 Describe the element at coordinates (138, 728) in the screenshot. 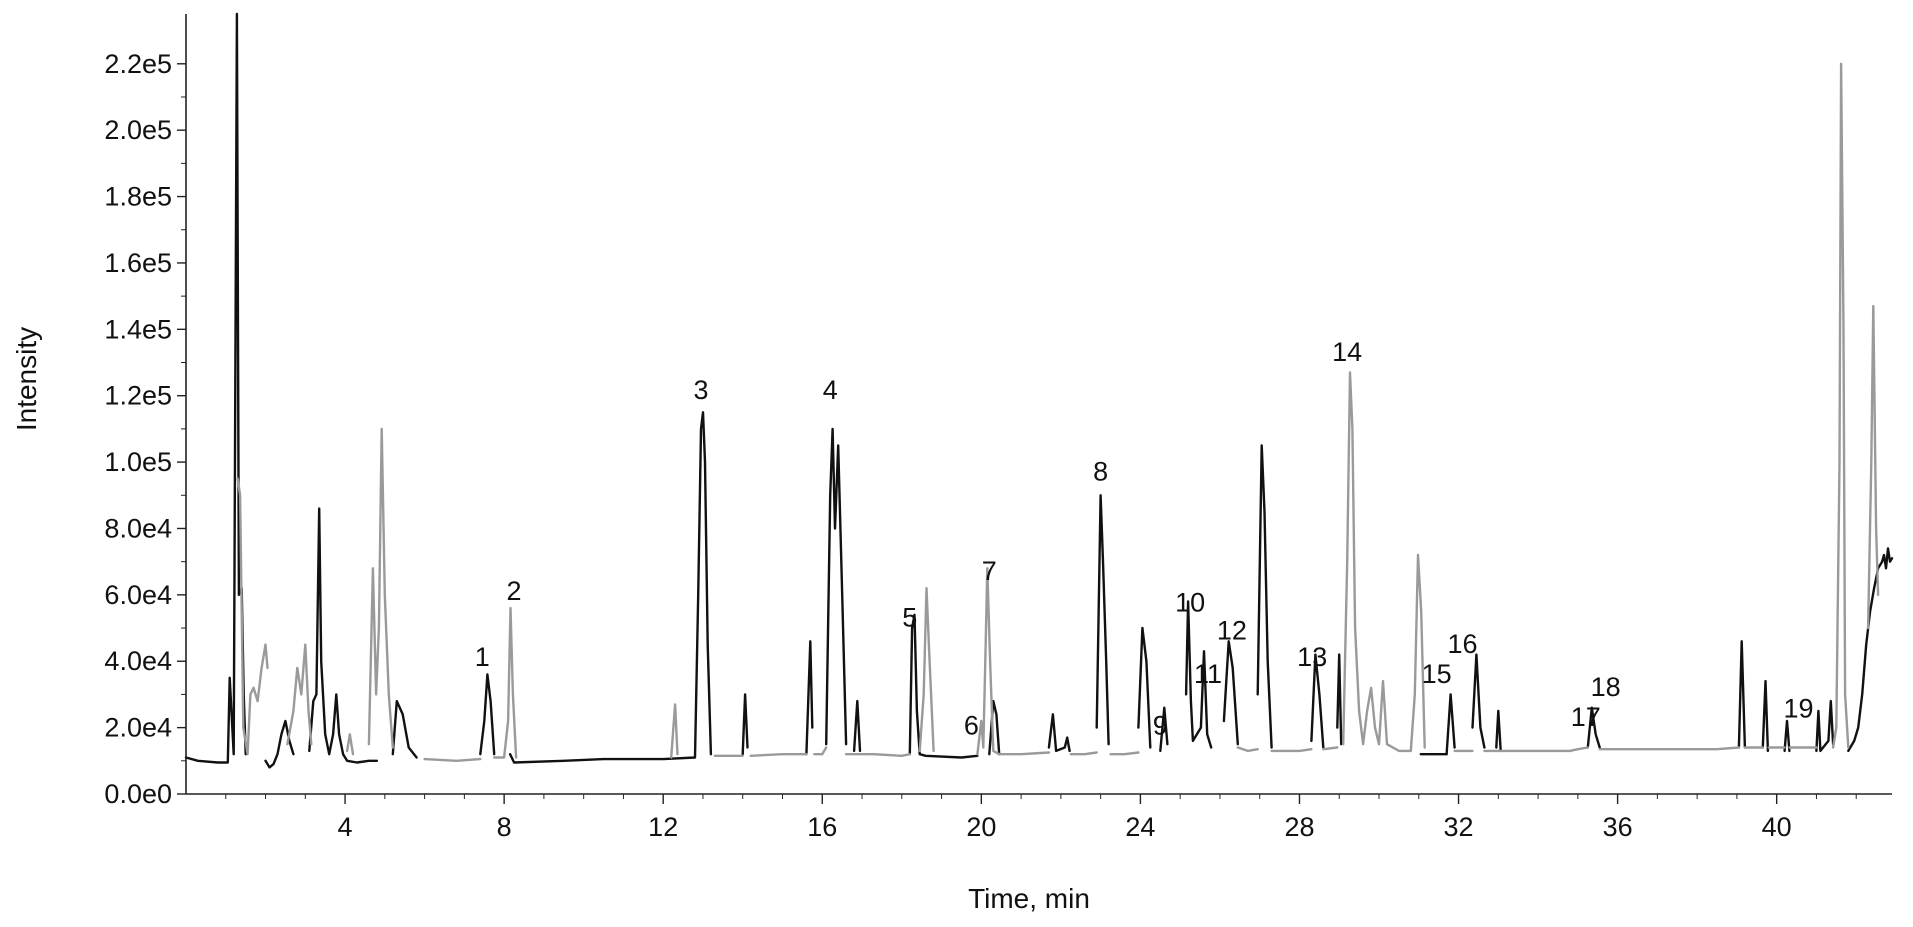

I see `y-tick-label: 2.0e4` at that location.